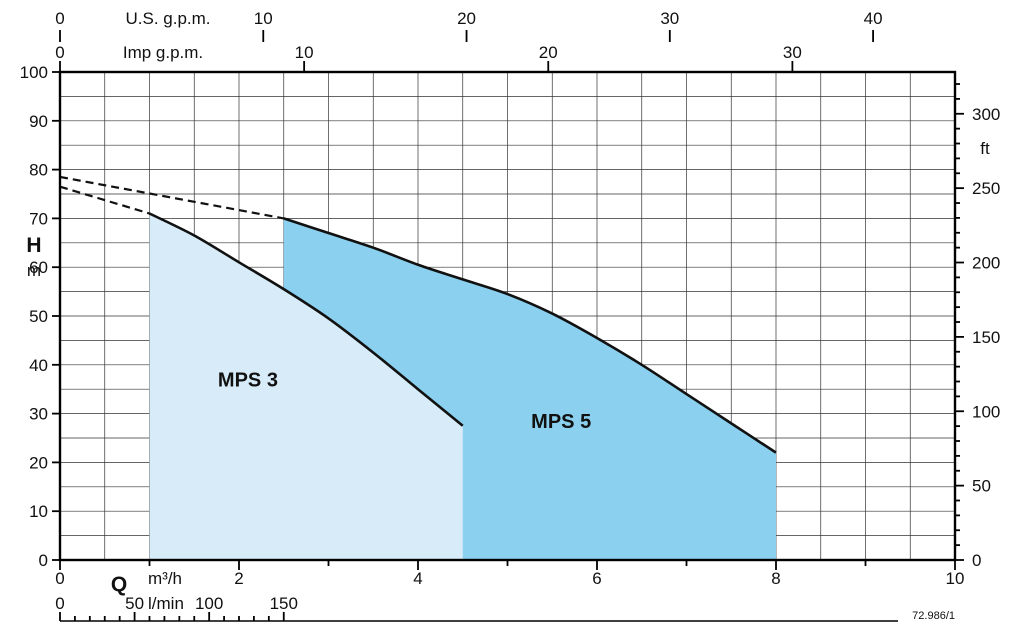 This screenshot has width=1018, height=640. Describe the element at coordinates (163, 52) in the screenshot. I see `axis-title-imp-gpm: Imp g.p.m.` at that location.